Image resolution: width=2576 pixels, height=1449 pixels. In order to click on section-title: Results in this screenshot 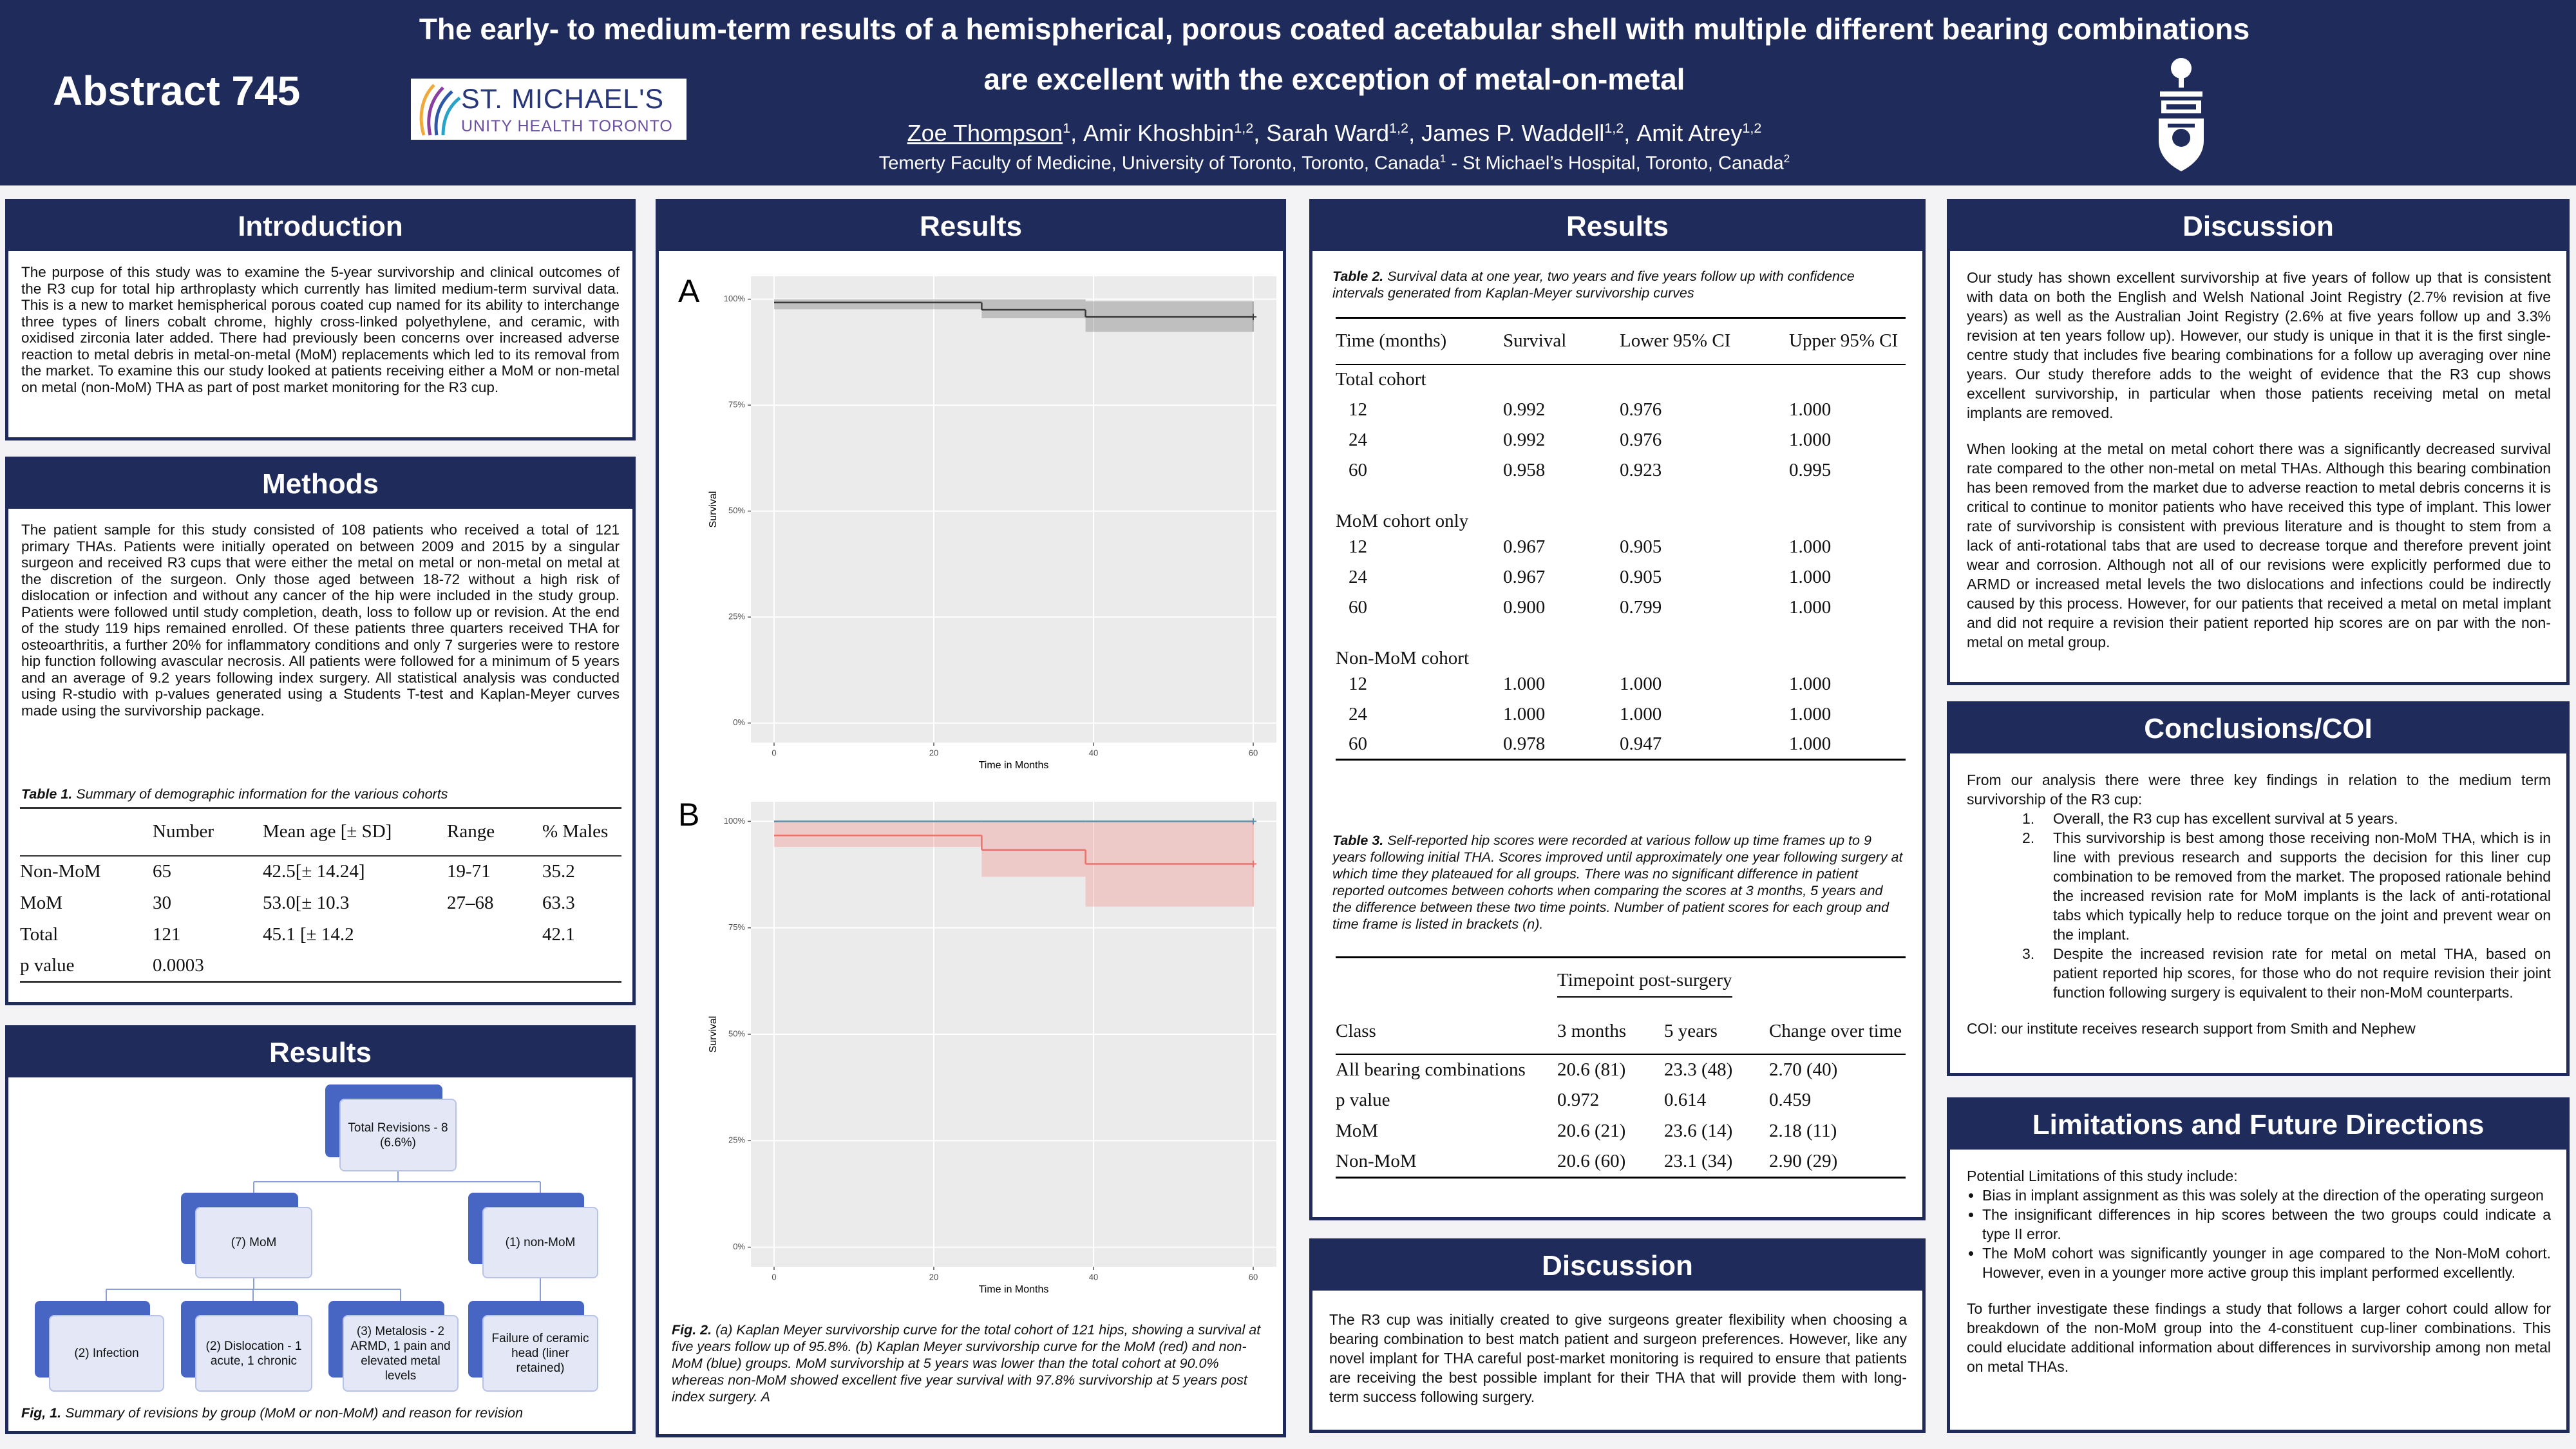, I will do `click(1617, 226)`.